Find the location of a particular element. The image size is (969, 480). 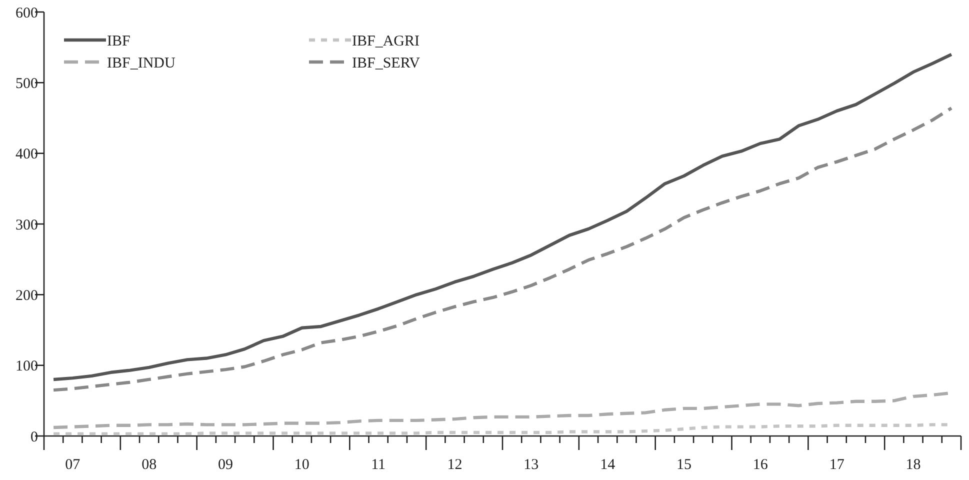

legend-label: IBF is located at coordinates (118, 41).